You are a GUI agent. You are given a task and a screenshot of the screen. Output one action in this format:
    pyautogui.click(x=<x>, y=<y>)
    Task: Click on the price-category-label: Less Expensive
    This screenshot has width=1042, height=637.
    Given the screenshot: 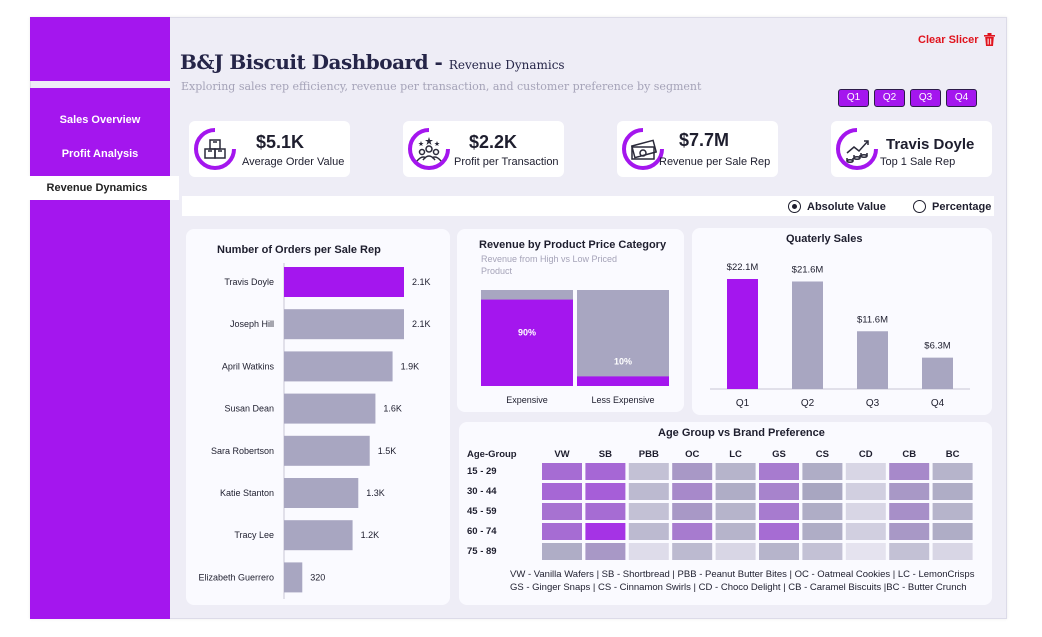 What is the action you would take?
    pyautogui.click(x=622, y=400)
    